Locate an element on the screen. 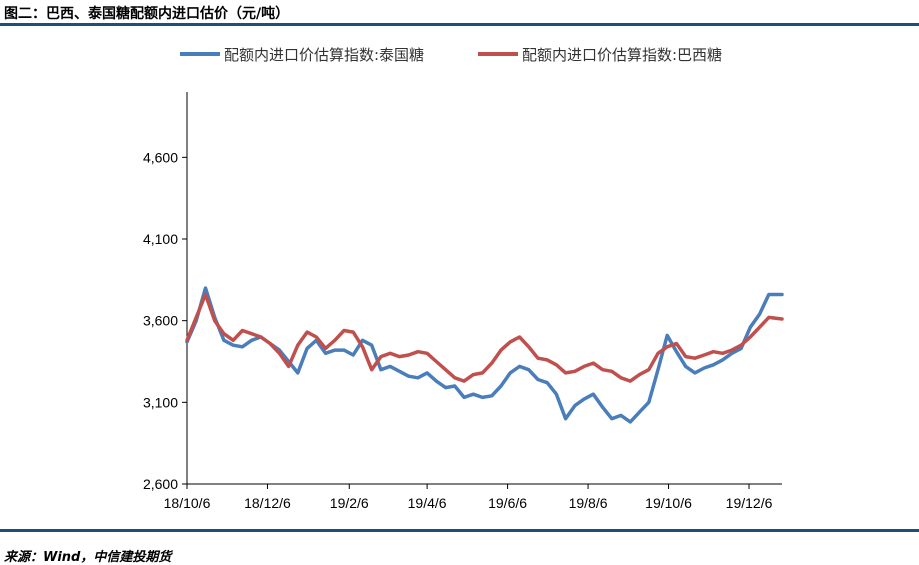 The width and height of the screenshot is (919, 565). y-tick-label: 4,100 is located at coordinates (160, 239).